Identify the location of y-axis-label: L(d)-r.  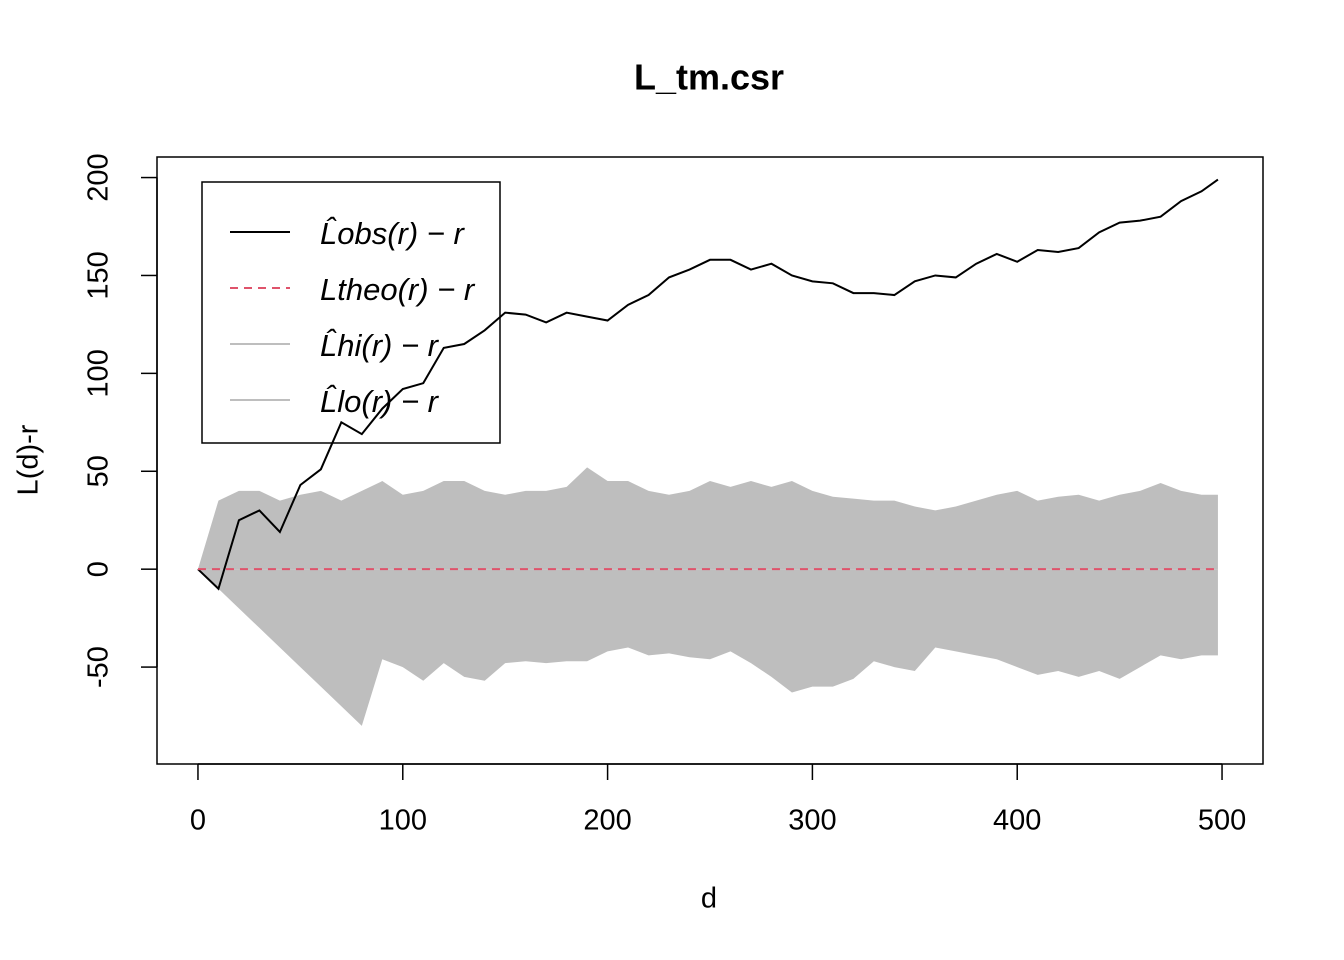
(29, 459).